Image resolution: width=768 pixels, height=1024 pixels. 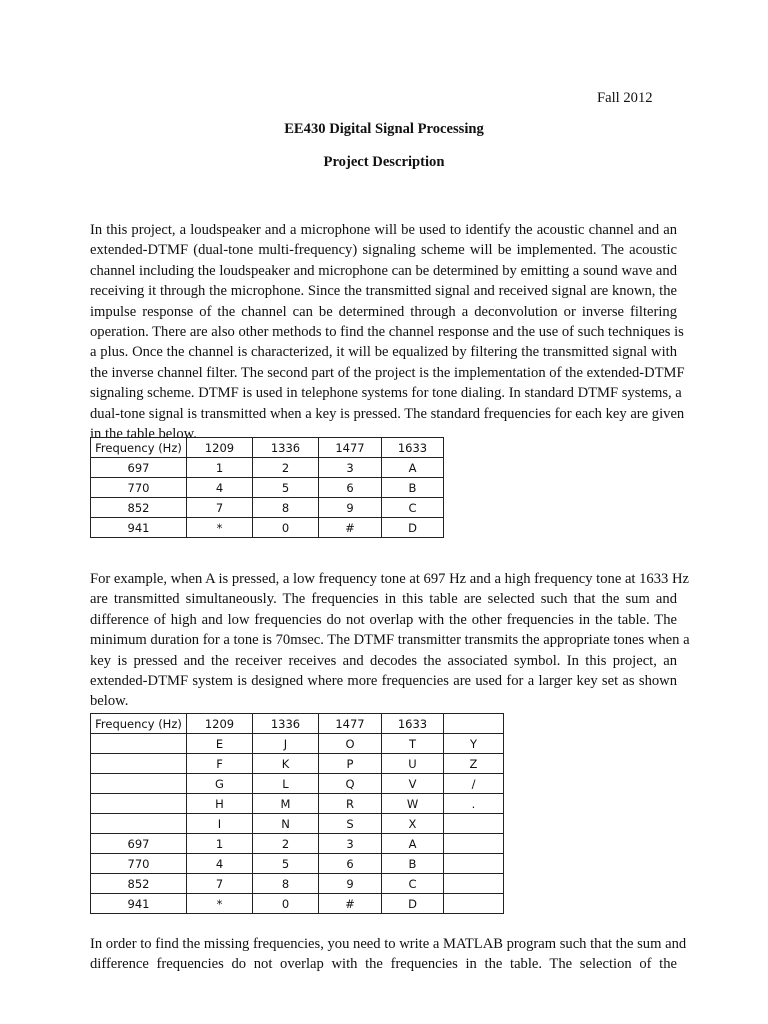 What do you see at coordinates (219, 783) in the screenshot?
I see `table-cell: G` at bounding box center [219, 783].